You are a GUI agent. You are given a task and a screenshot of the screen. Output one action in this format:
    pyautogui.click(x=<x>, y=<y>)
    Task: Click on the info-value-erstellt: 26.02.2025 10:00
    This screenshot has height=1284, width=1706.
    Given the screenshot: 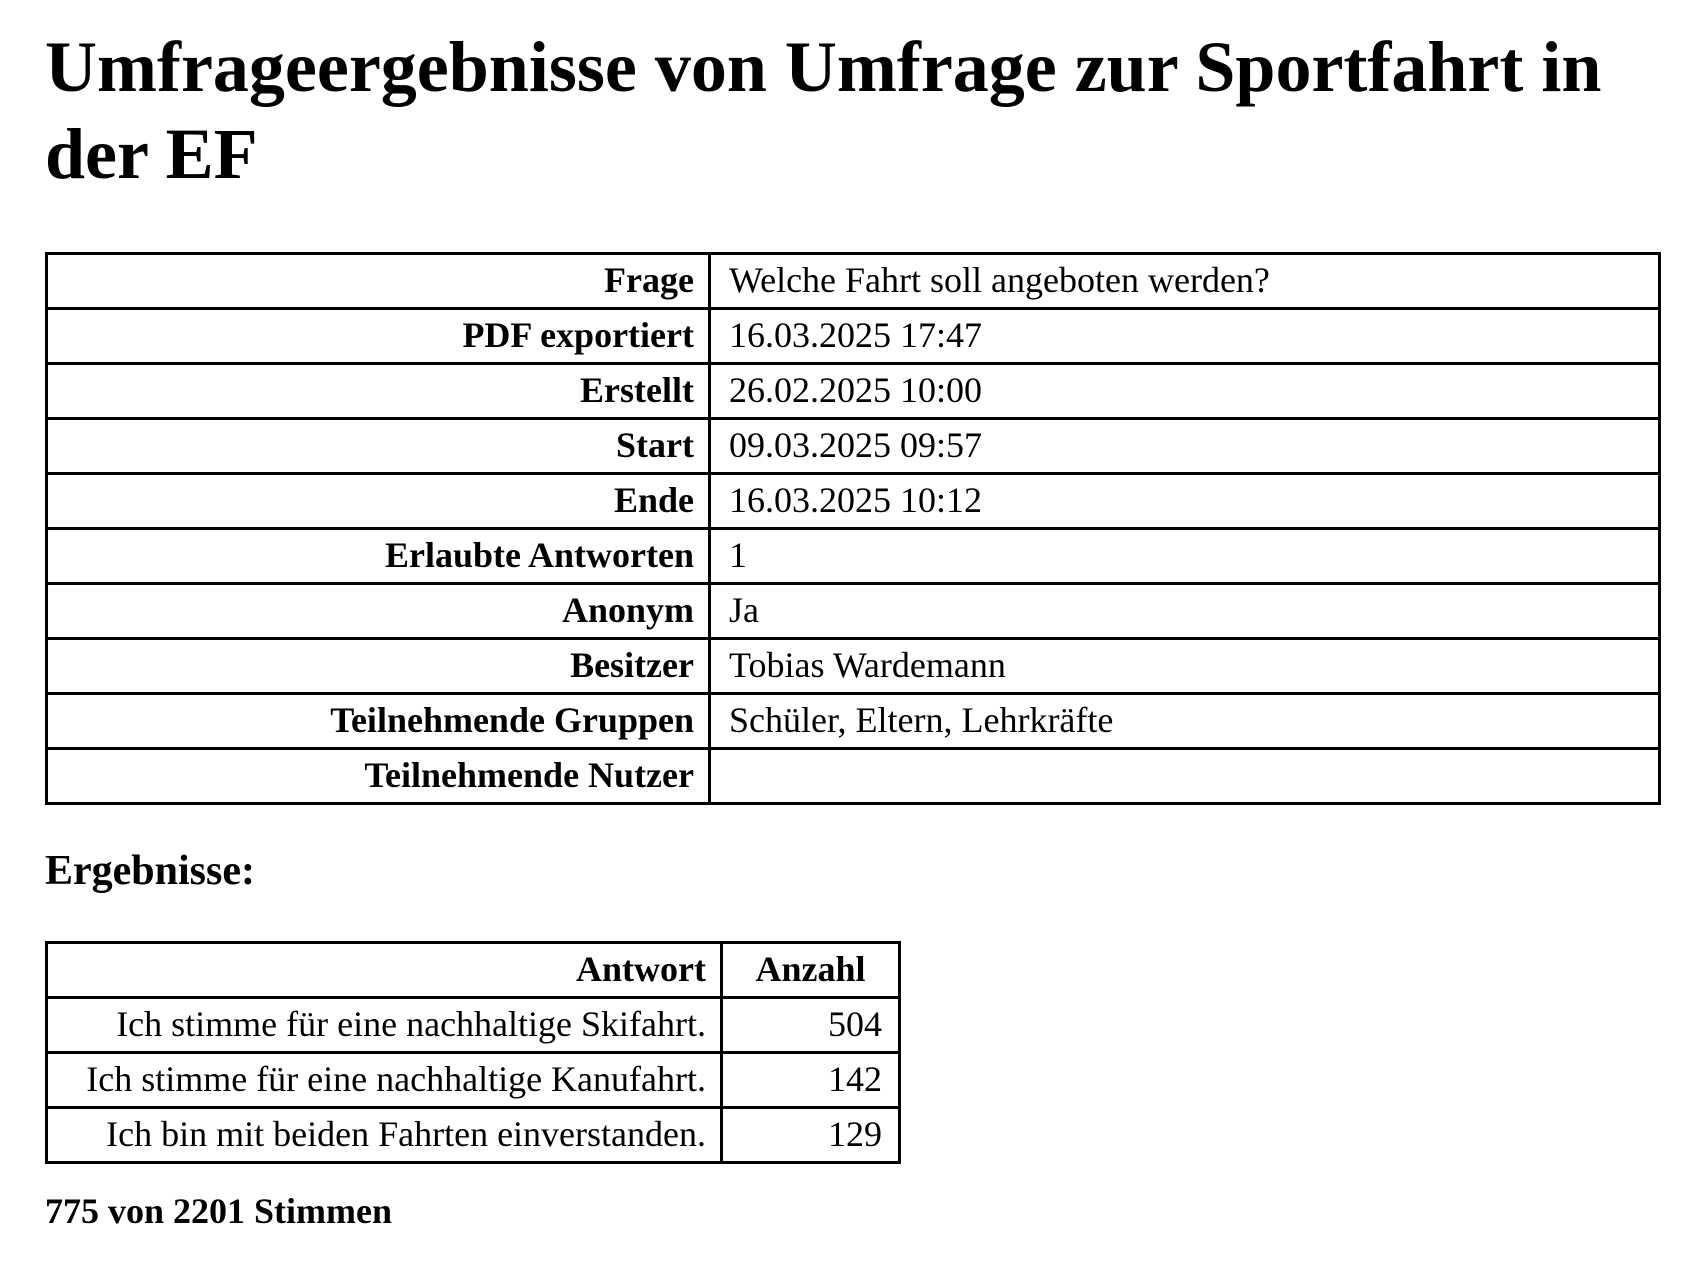 What is the action you would take?
    pyautogui.click(x=1184, y=391)
    